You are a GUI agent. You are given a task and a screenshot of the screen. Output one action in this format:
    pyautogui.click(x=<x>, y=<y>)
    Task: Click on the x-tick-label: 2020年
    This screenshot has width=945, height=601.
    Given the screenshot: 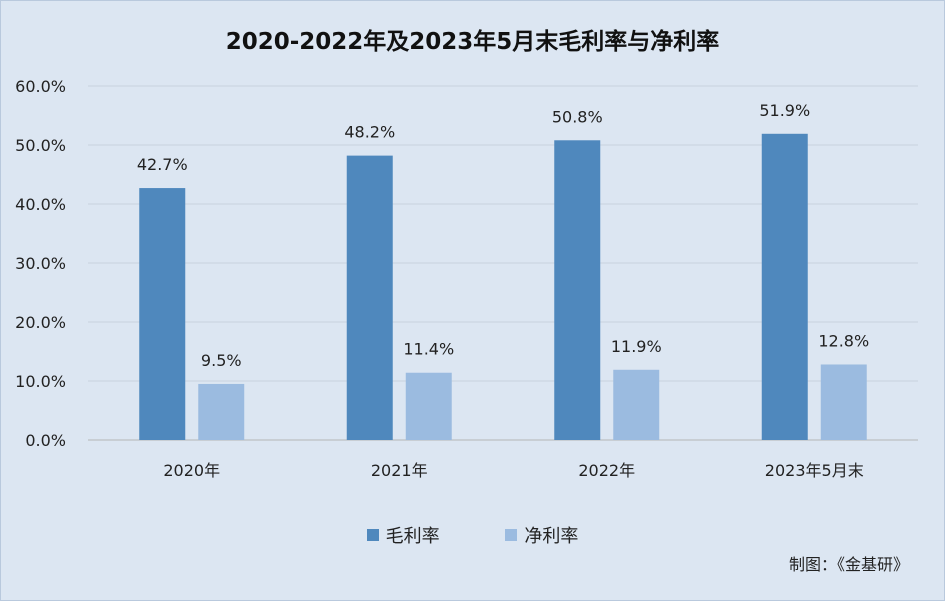 What is the action you would take?
    pyautogui.click(x=191, y=470)
    